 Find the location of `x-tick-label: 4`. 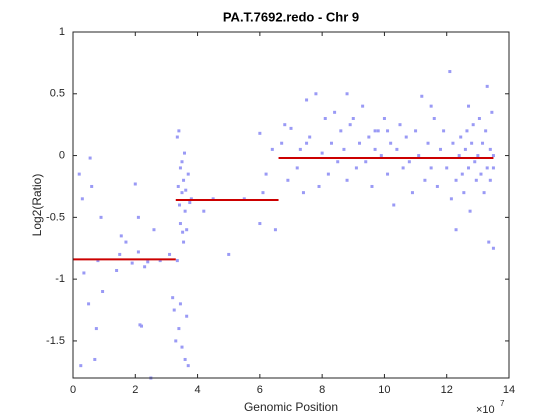

x-tick-label: 4 is located at coordinates (198, 390).